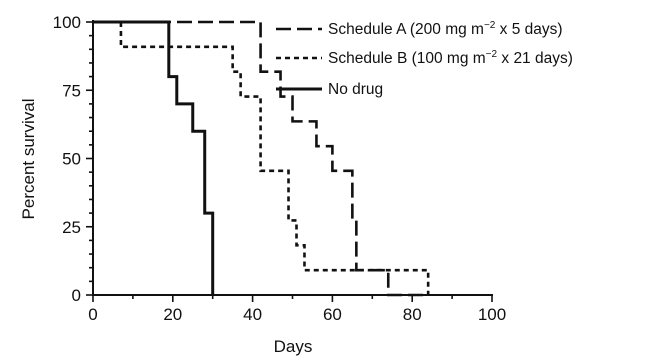  What do you see at coordinates (332, 314) in the screenshot?
I see `x-tick-label: 60` at bounding box center [332, 314].